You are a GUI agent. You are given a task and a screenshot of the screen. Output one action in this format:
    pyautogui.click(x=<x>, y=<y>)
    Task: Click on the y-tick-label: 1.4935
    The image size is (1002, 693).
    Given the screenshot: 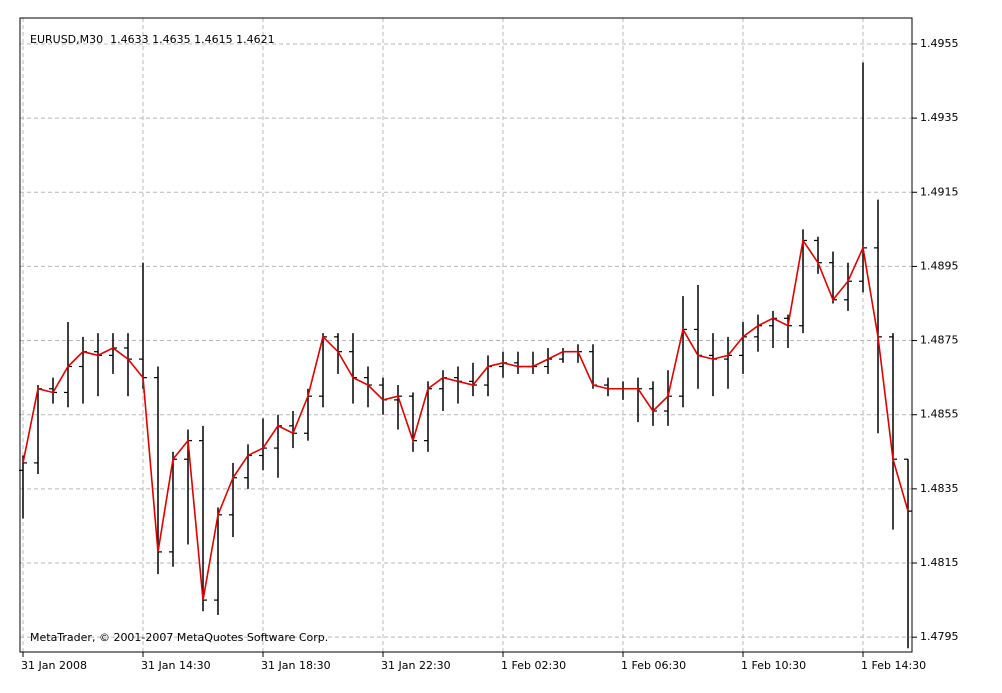 What is the action you would take?
    pyautogui.click(x=939, y=117)
    